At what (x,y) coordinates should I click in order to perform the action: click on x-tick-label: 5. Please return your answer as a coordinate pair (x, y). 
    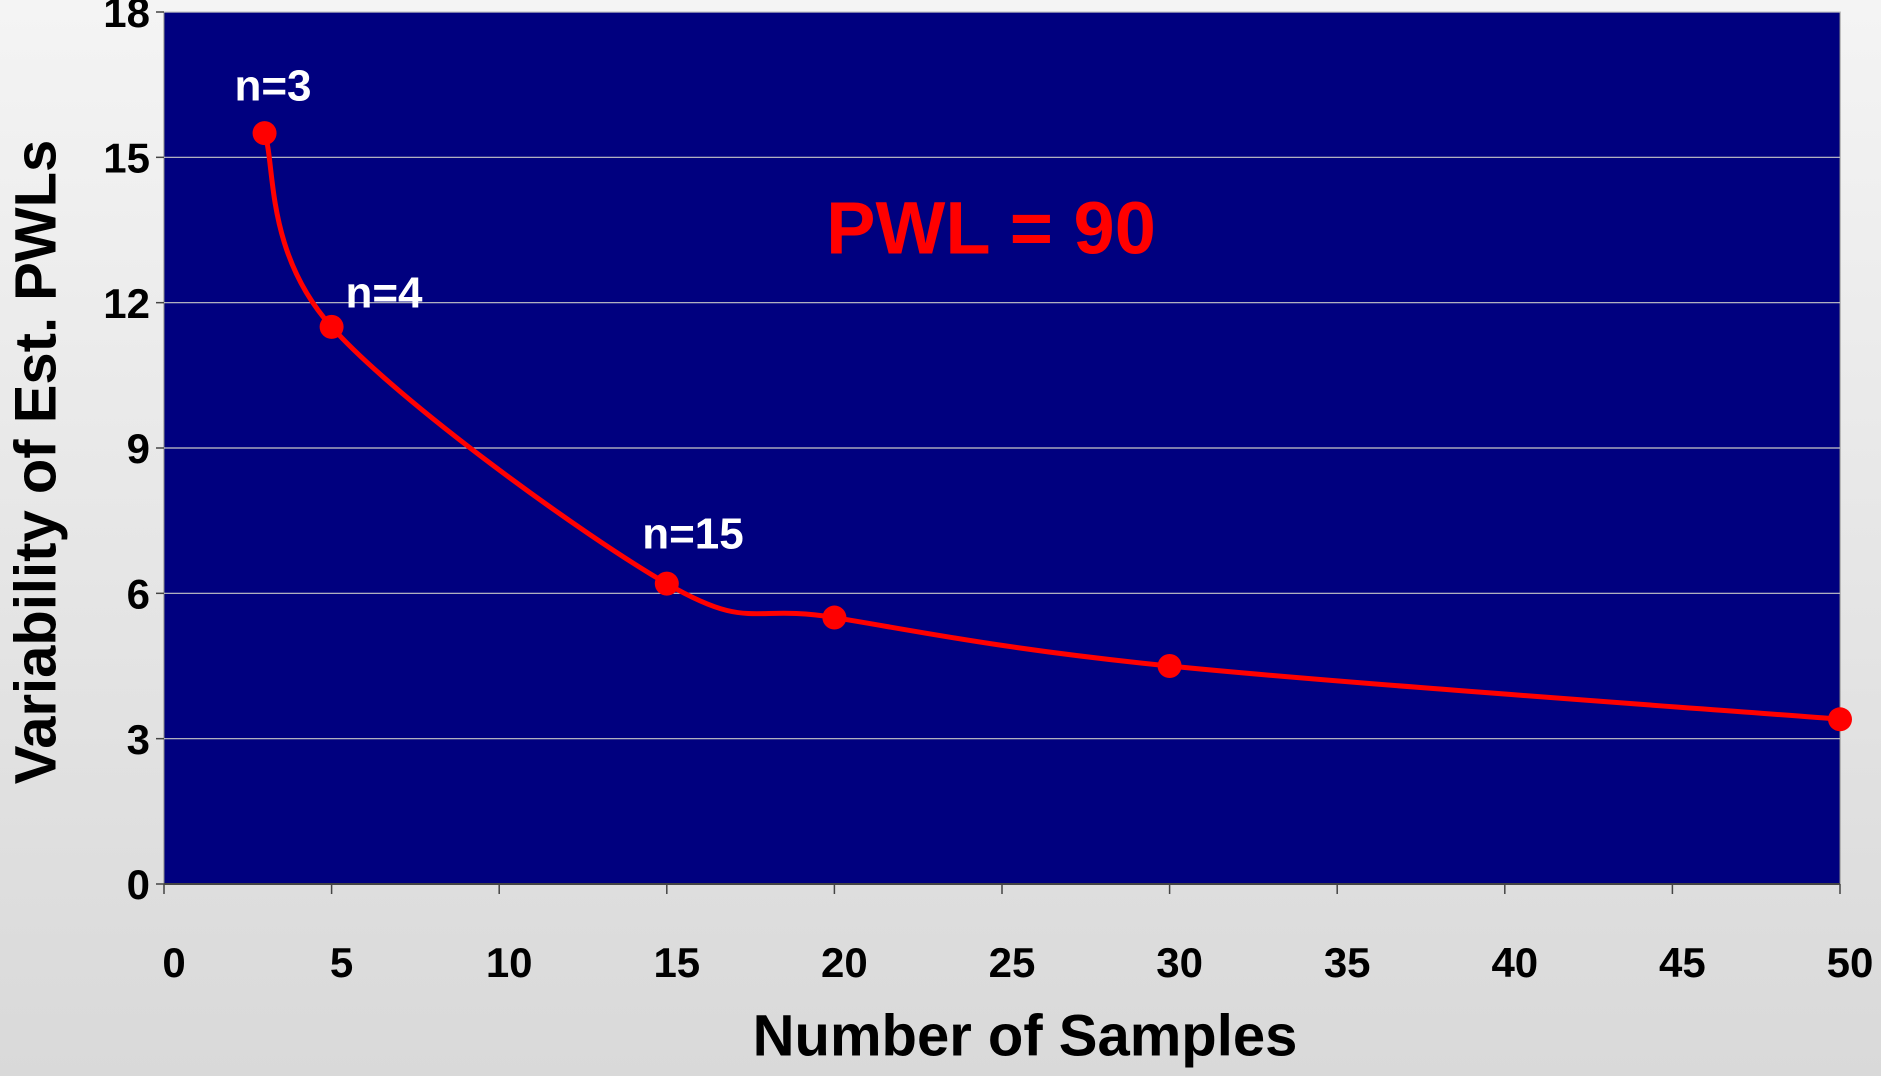
    Looking at the image, I should click on (341, 962).